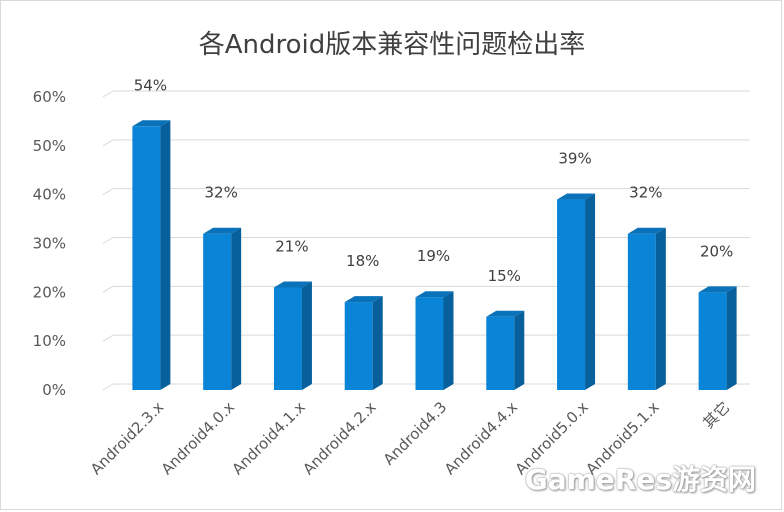  What do you see at coordinates (49, 97) in the screenshot?
I see `y-tick-label: 60%` at bounding box center [49, 97].